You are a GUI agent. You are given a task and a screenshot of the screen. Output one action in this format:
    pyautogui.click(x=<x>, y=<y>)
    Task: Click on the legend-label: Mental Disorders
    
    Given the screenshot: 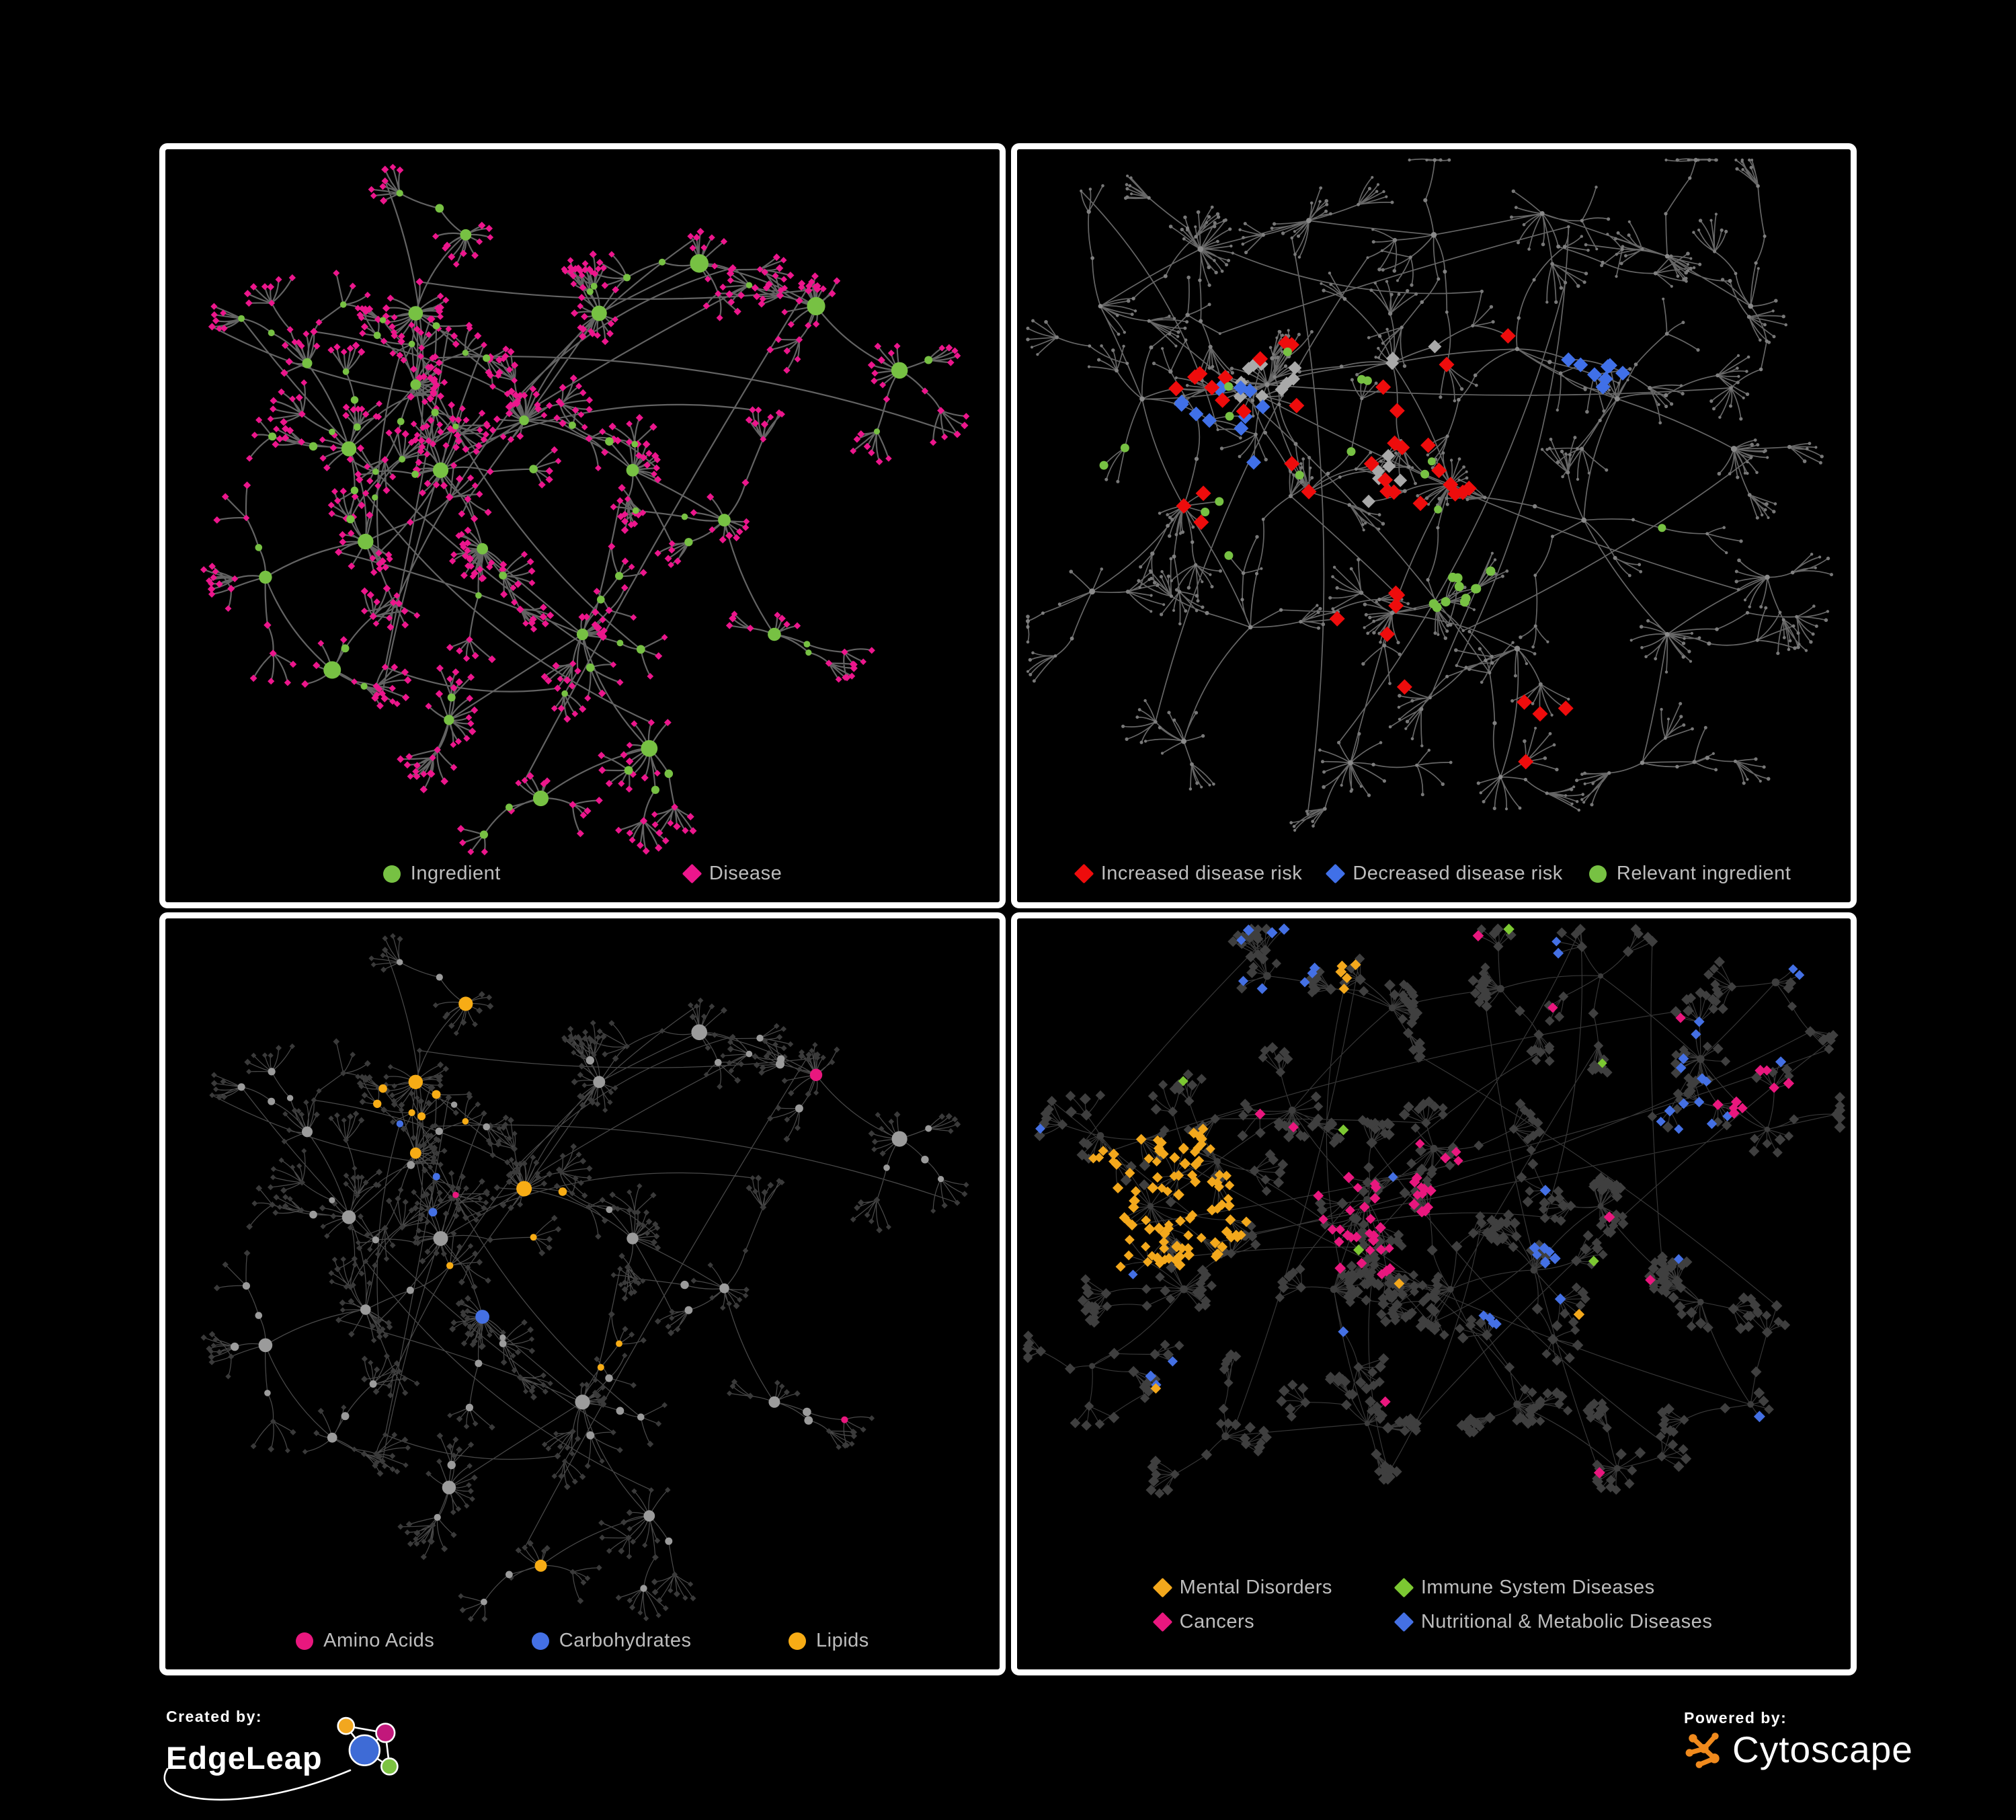 What is the action you would take?
    pyautogui.click(x=1255, y=1587)
    